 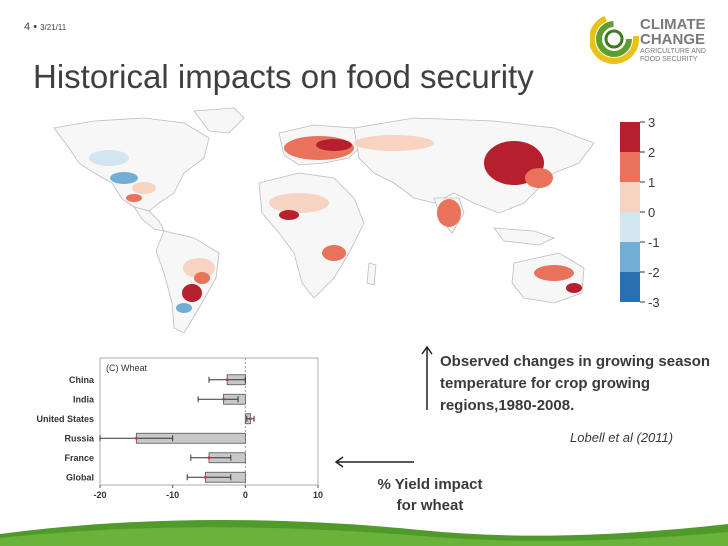 I want to click on patch-africa-red, so click(x=334, y=253).